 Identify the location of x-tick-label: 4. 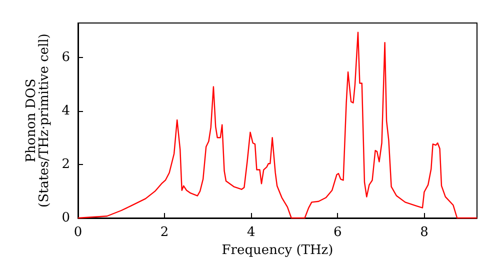
(251, 232).